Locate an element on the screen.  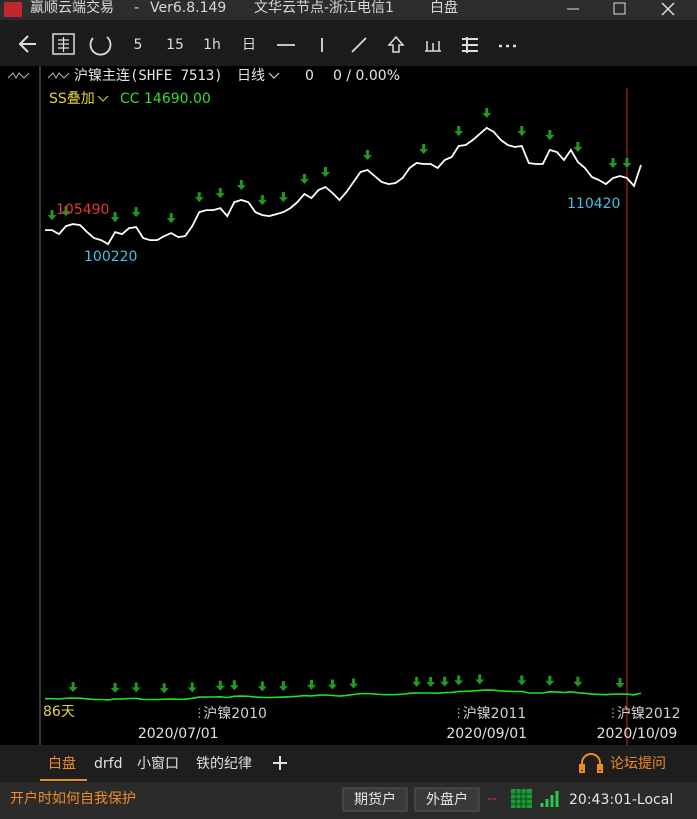
app-name: 赢顺云端交易 is located at coordinates (72, 8).